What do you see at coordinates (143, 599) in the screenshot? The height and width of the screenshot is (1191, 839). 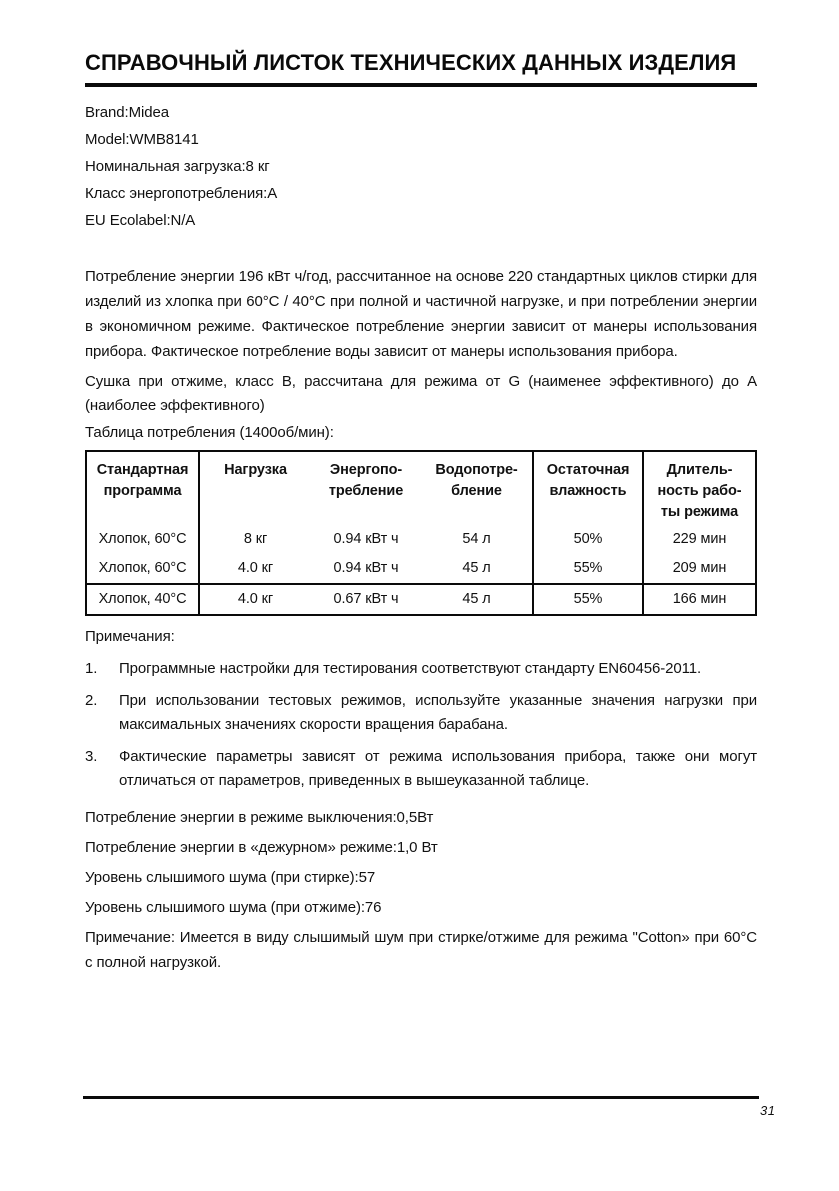 I see `table-cell: Хлопок, 40°C` at bounding box center [143, 599].